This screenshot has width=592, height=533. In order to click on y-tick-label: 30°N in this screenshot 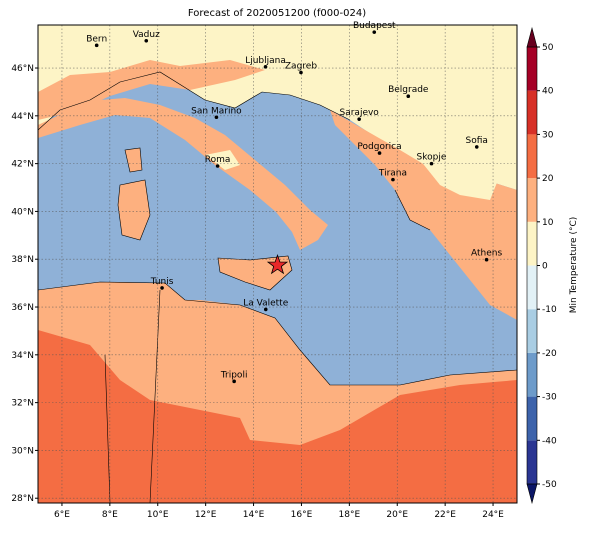, I will do `click(22, 451)`.